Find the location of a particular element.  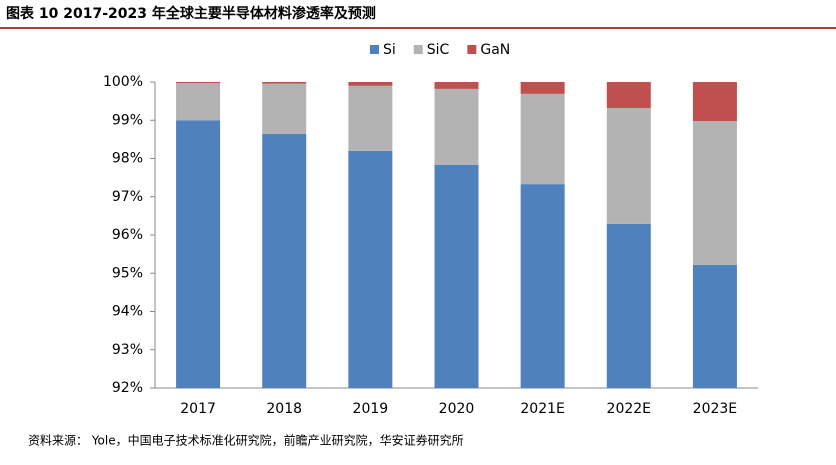

chart-title: 图表 10 2017-2023 年全球主要半导体材料渗透率及预测 is located at coordinates (191, 13).